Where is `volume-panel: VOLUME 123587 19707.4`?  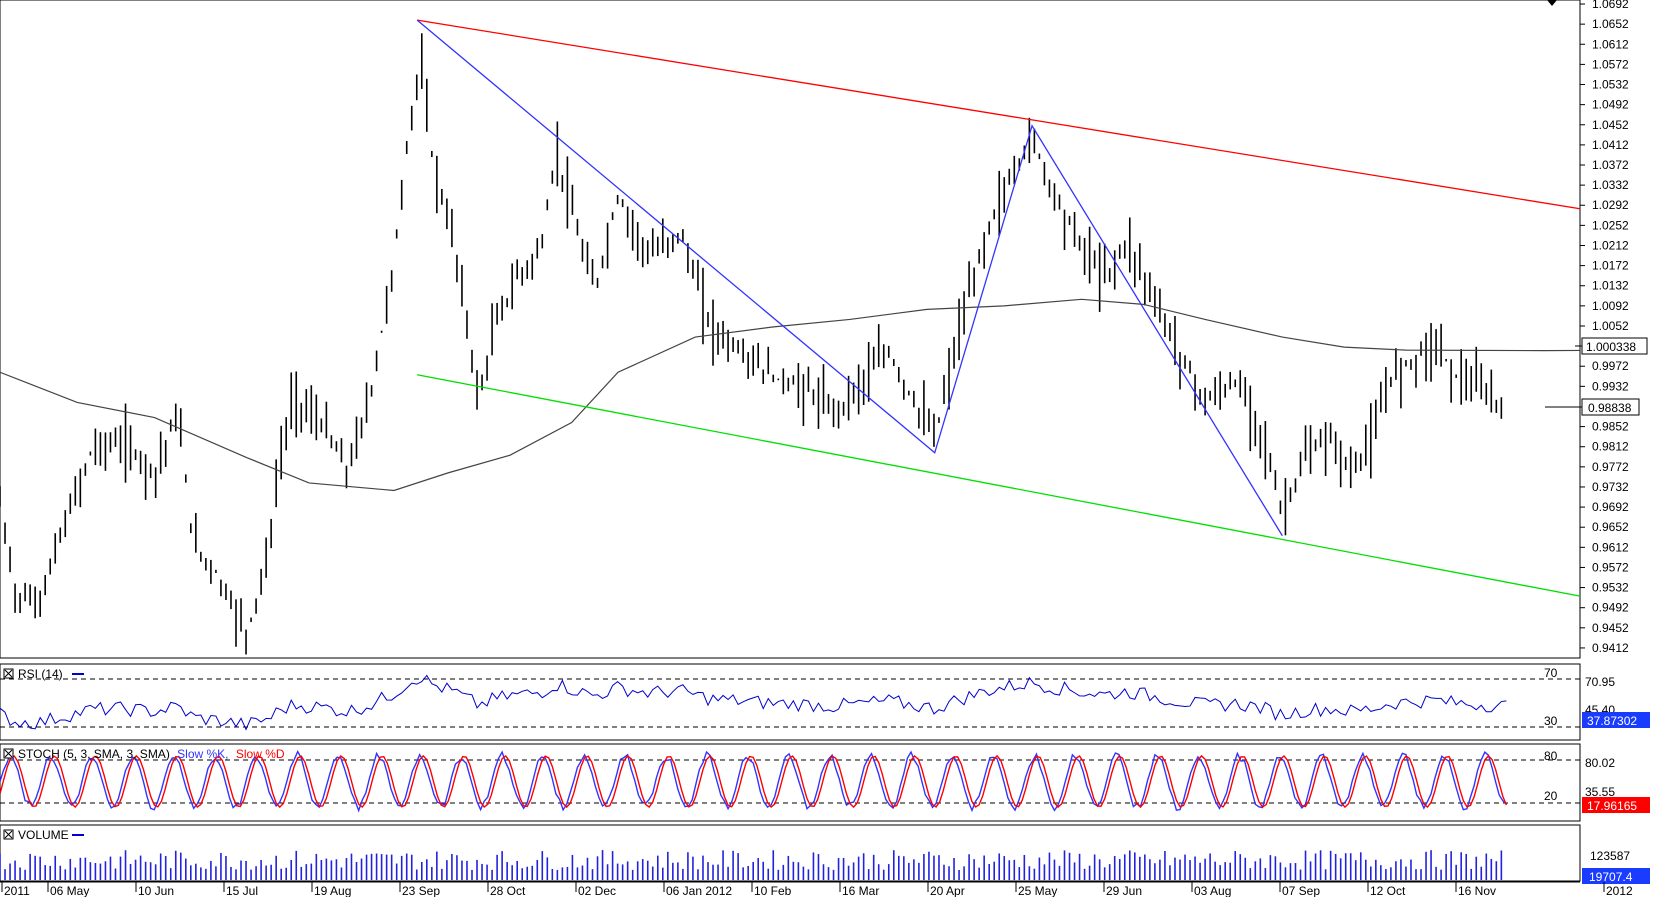
volume-panel: VOLUME 123587 19707.4 is located at coordinates (825, 854).